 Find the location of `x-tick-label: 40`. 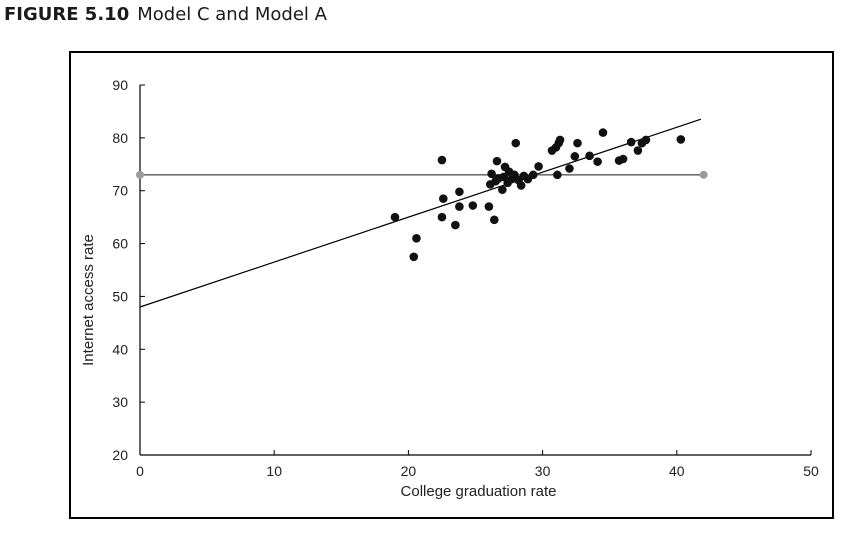

x-tick-label: 40 is located at coordinates (677, 471).